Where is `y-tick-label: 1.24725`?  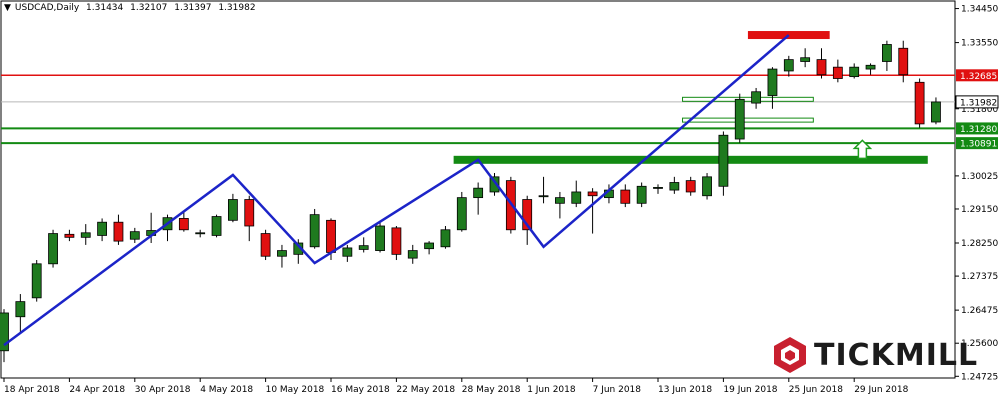 y-tick-label: 1.24725 is located at coordinates (979, 377).